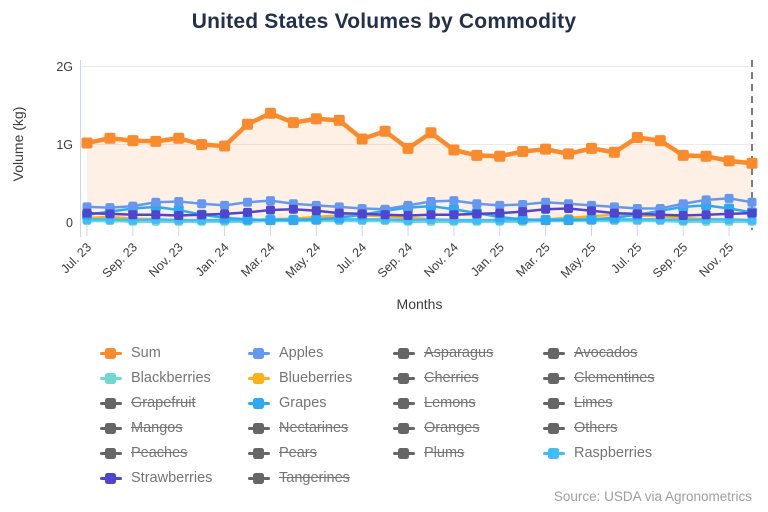 The width and height of the screenshot is (768, 512). I want to click on legend-item-cherries: Cherries, so click(468, 378).